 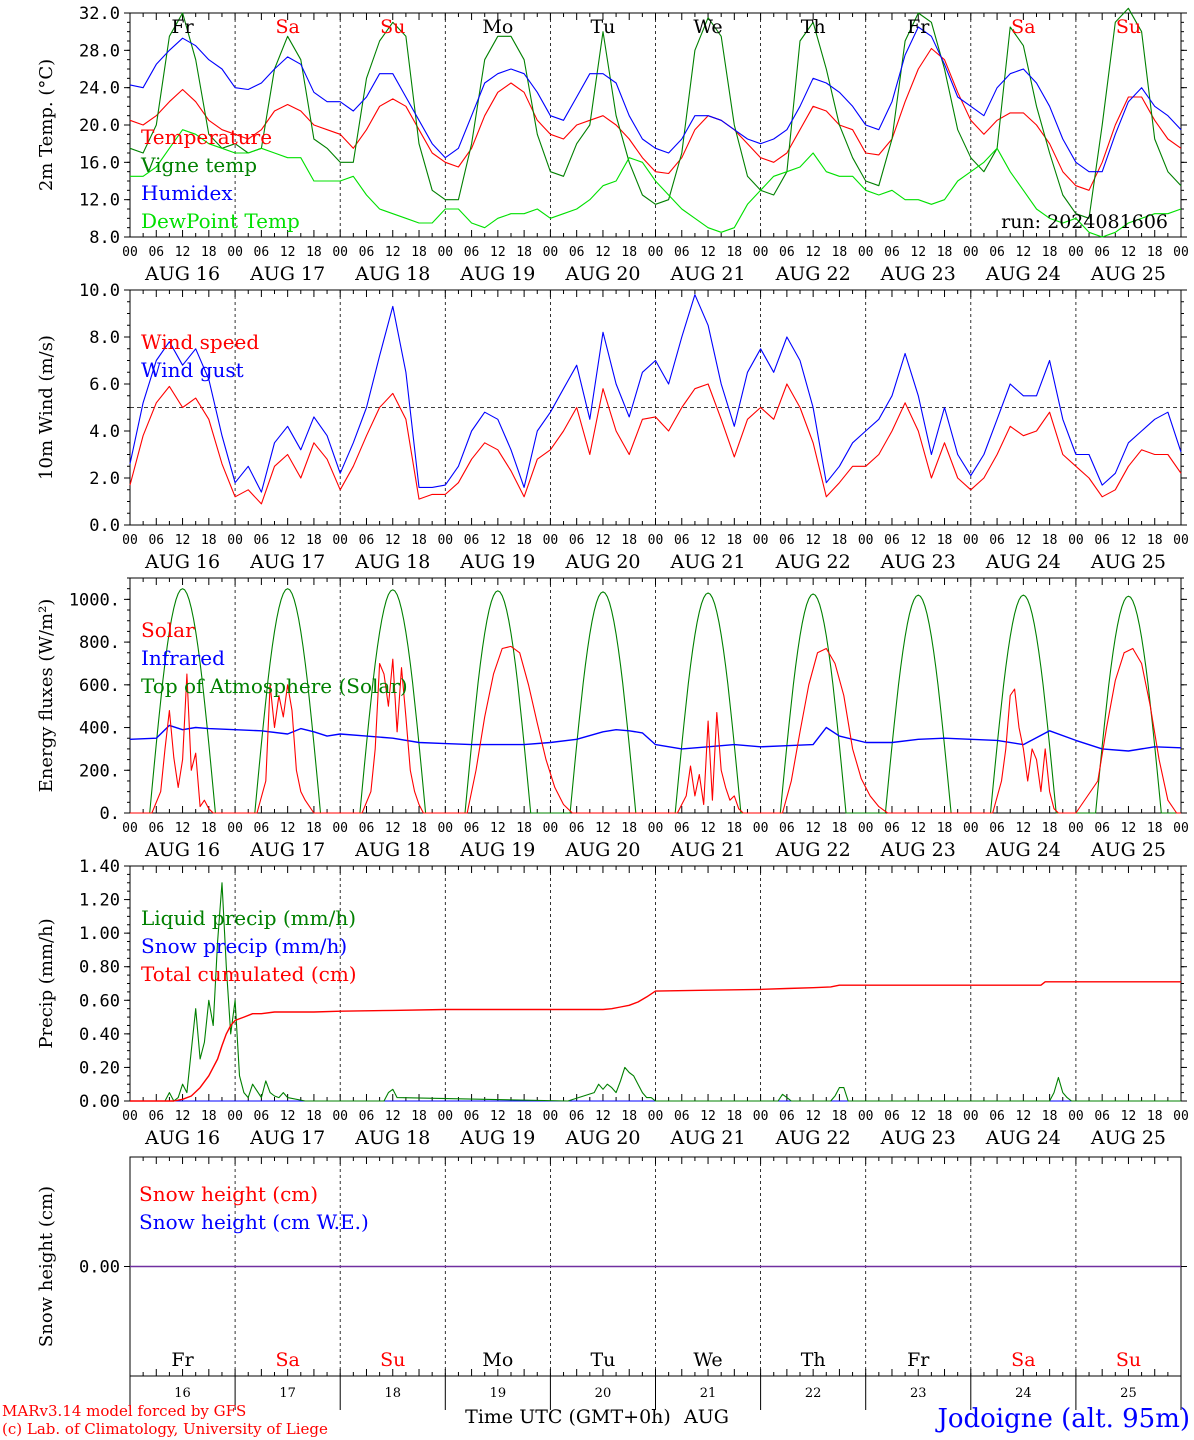 What do you see at coordinates (99, 901) in the screenshot?
I see `y-tick-label: 1.20` at bounding box center [99, 901].